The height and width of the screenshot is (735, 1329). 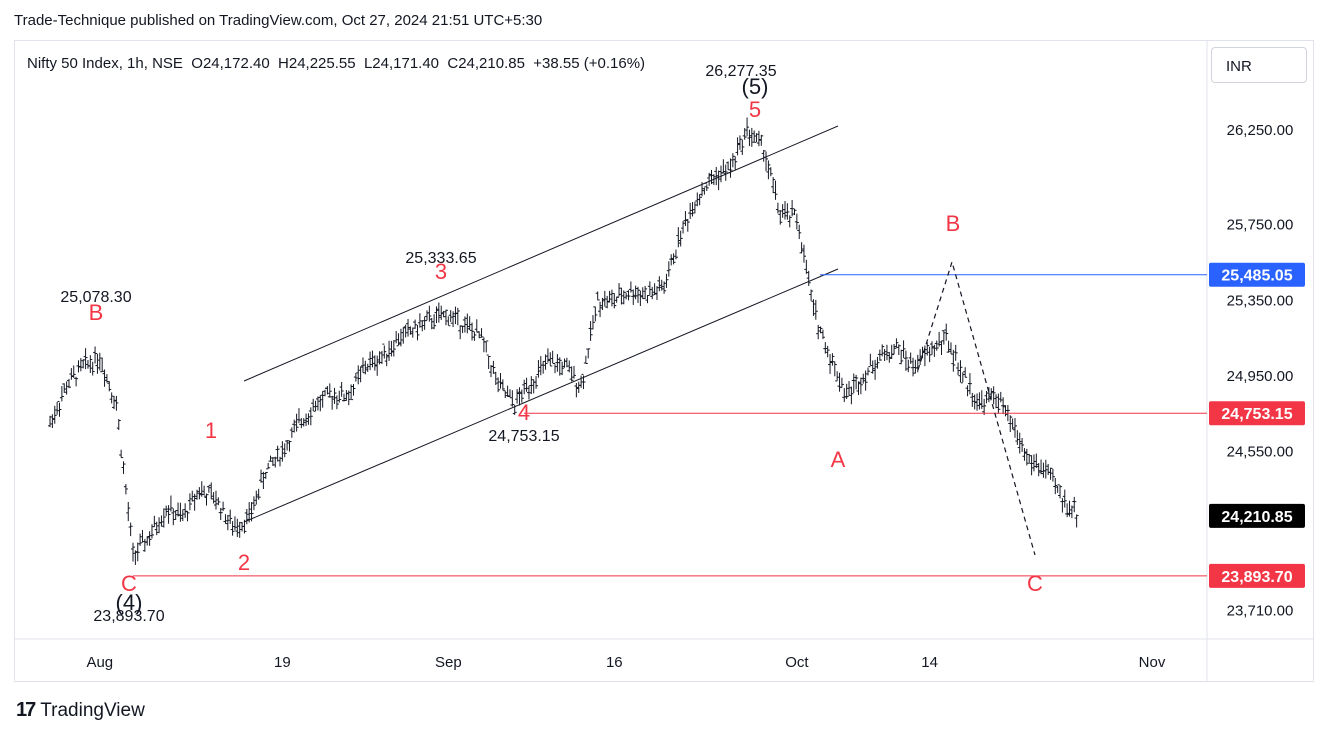 I want to click on time-axis-ticks: Aug 19 Sep 16 Oct 14 Nov, so click(x=625, y=662).